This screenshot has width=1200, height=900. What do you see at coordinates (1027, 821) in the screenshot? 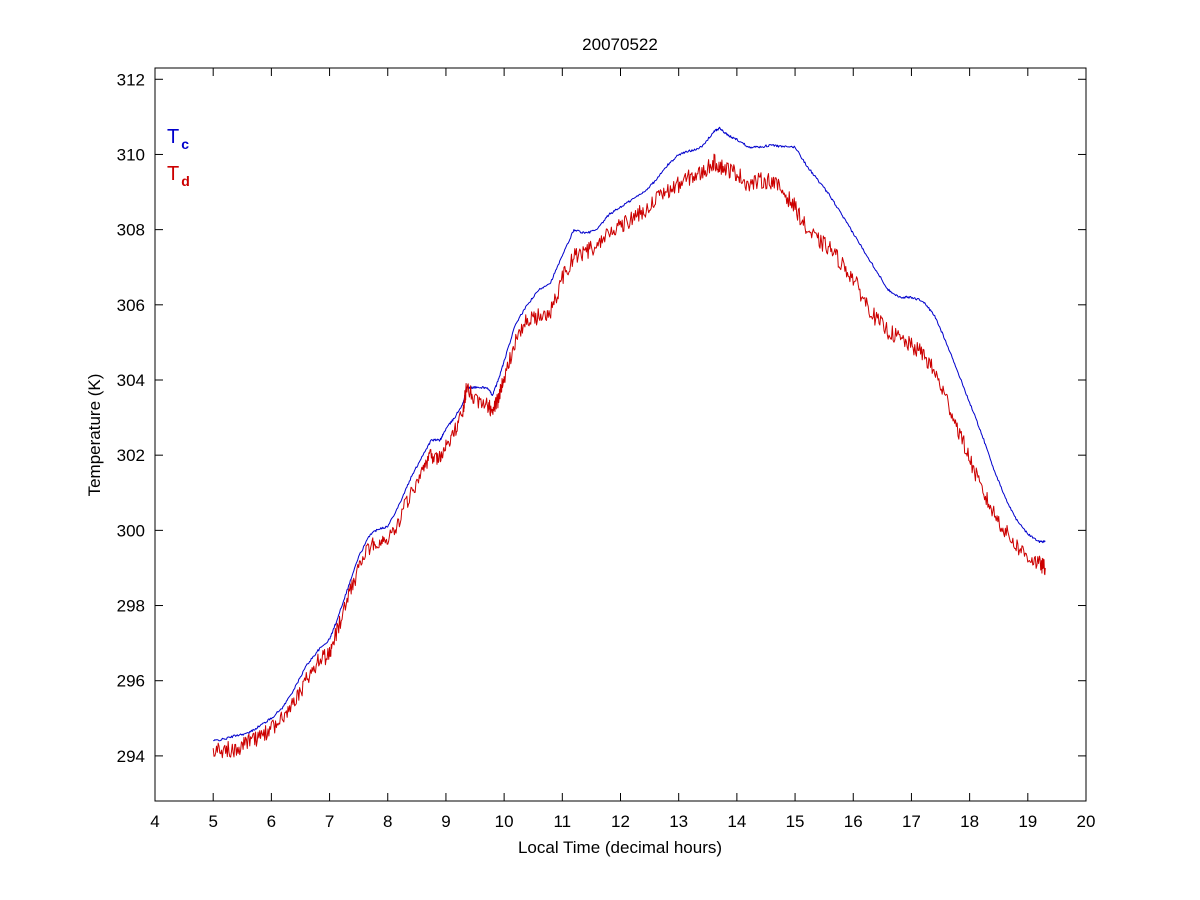
I see `x-tick-label: 19` at bounding box center [1027, 821].